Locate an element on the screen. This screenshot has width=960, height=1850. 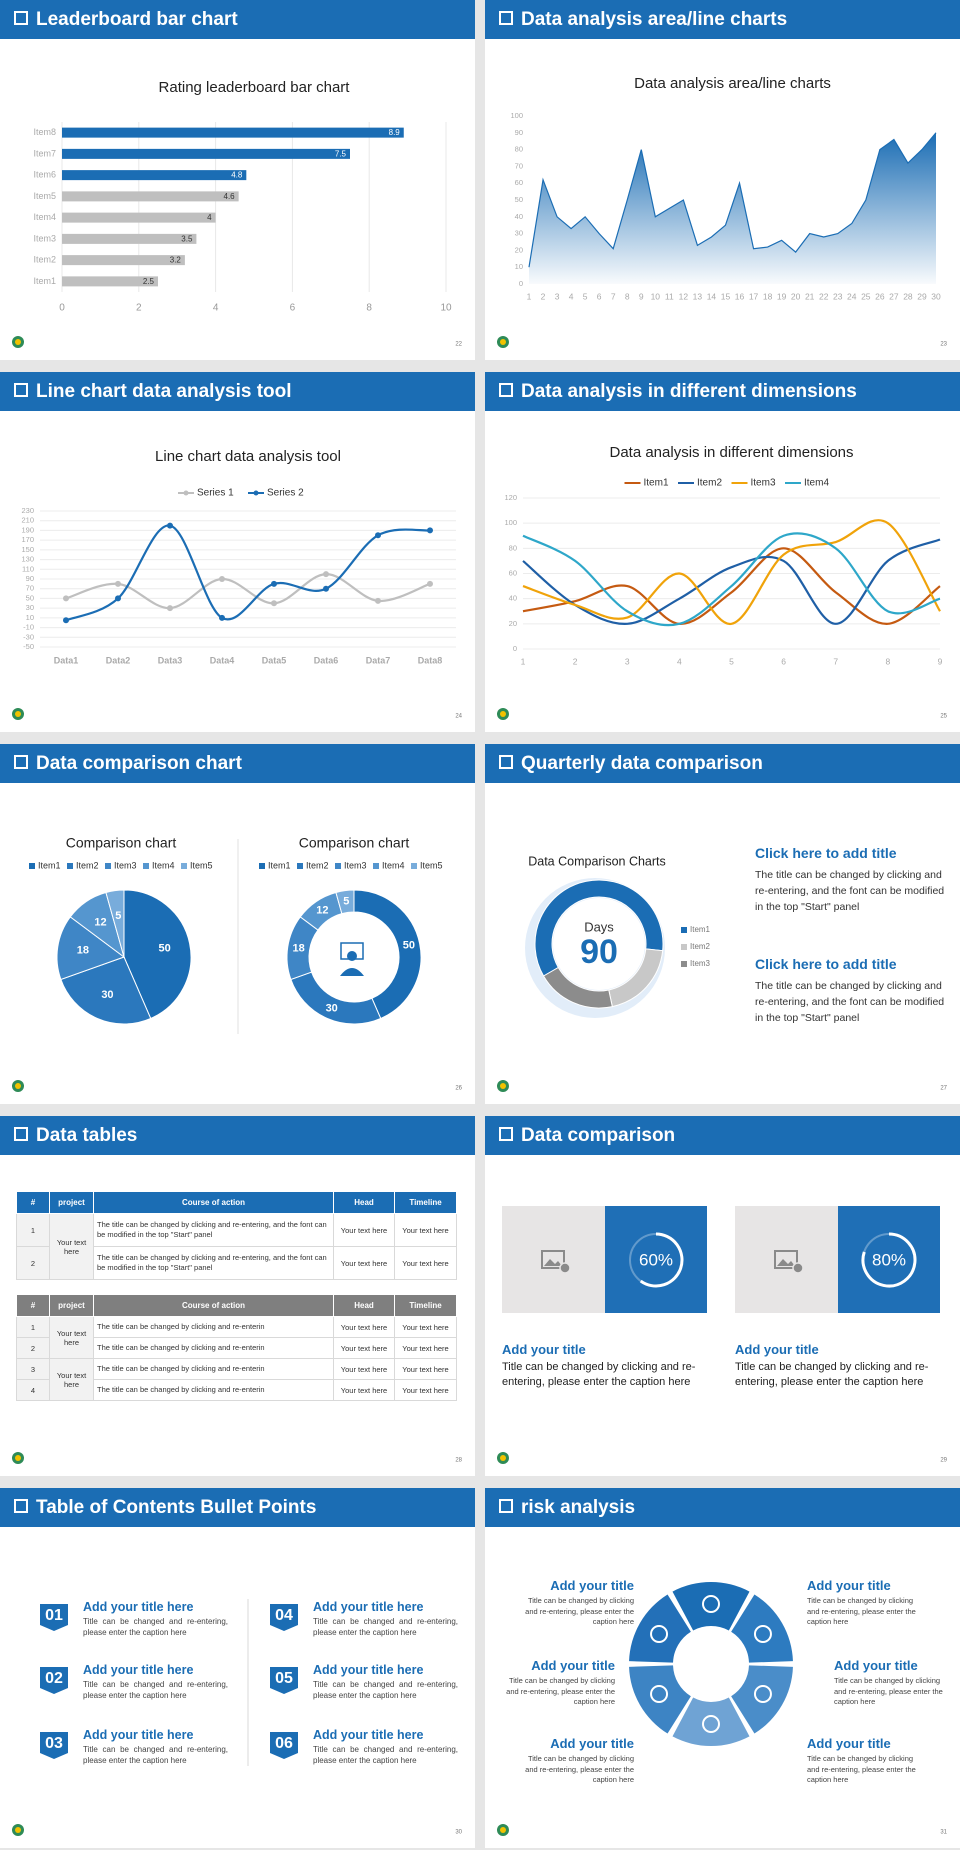
x-tick-label: 18 is located at coordinates (768, 296).